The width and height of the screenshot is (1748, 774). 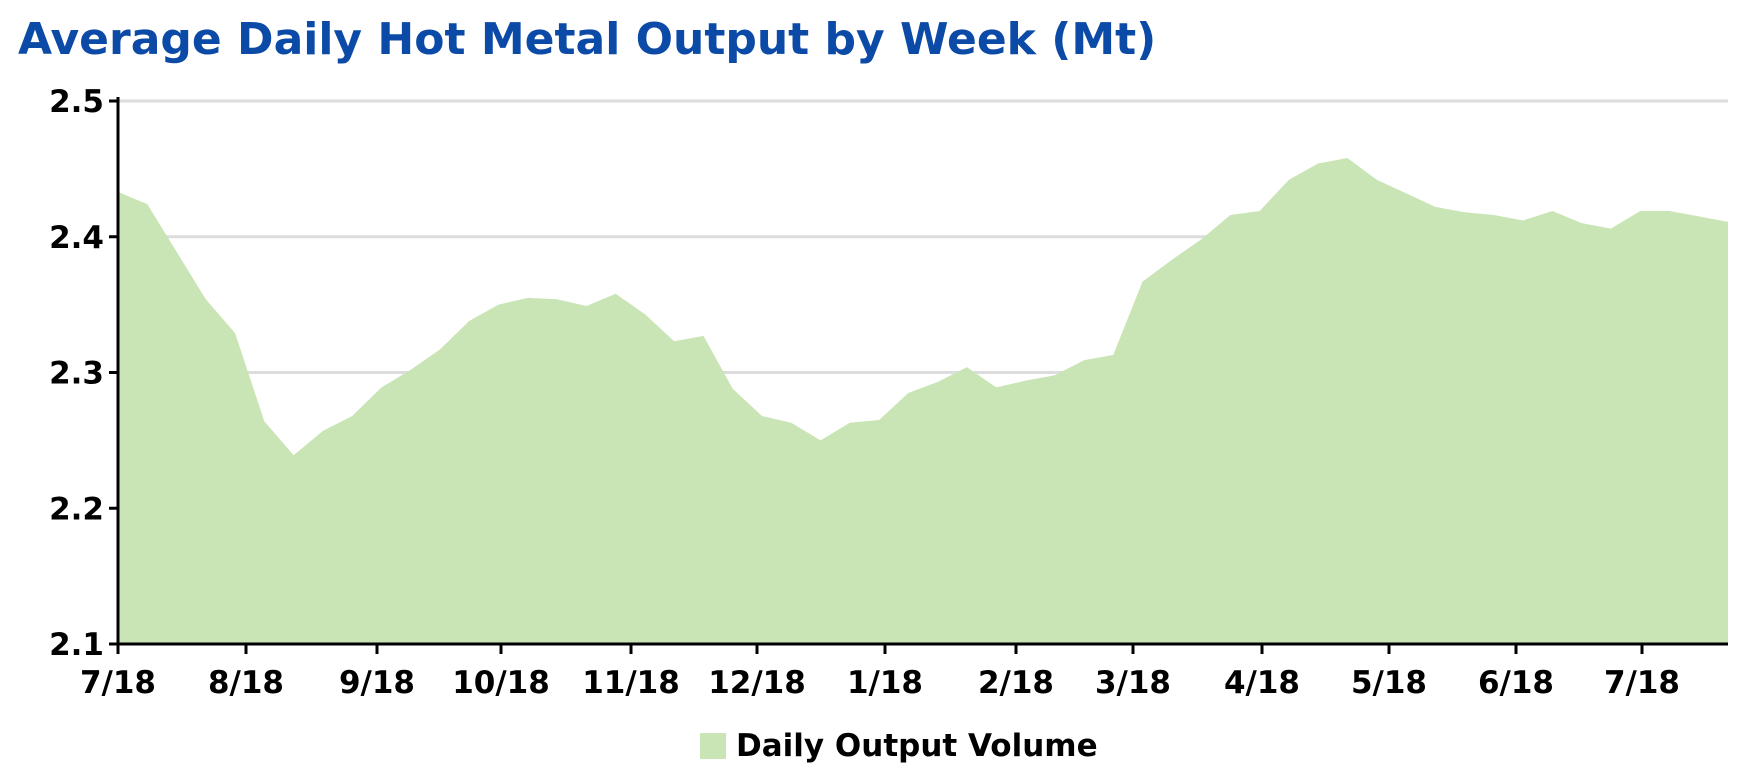 What do you see at coordinates (713, 746) in the screenshot?
I see `legend-swatch` at bounding box center [713, 746].